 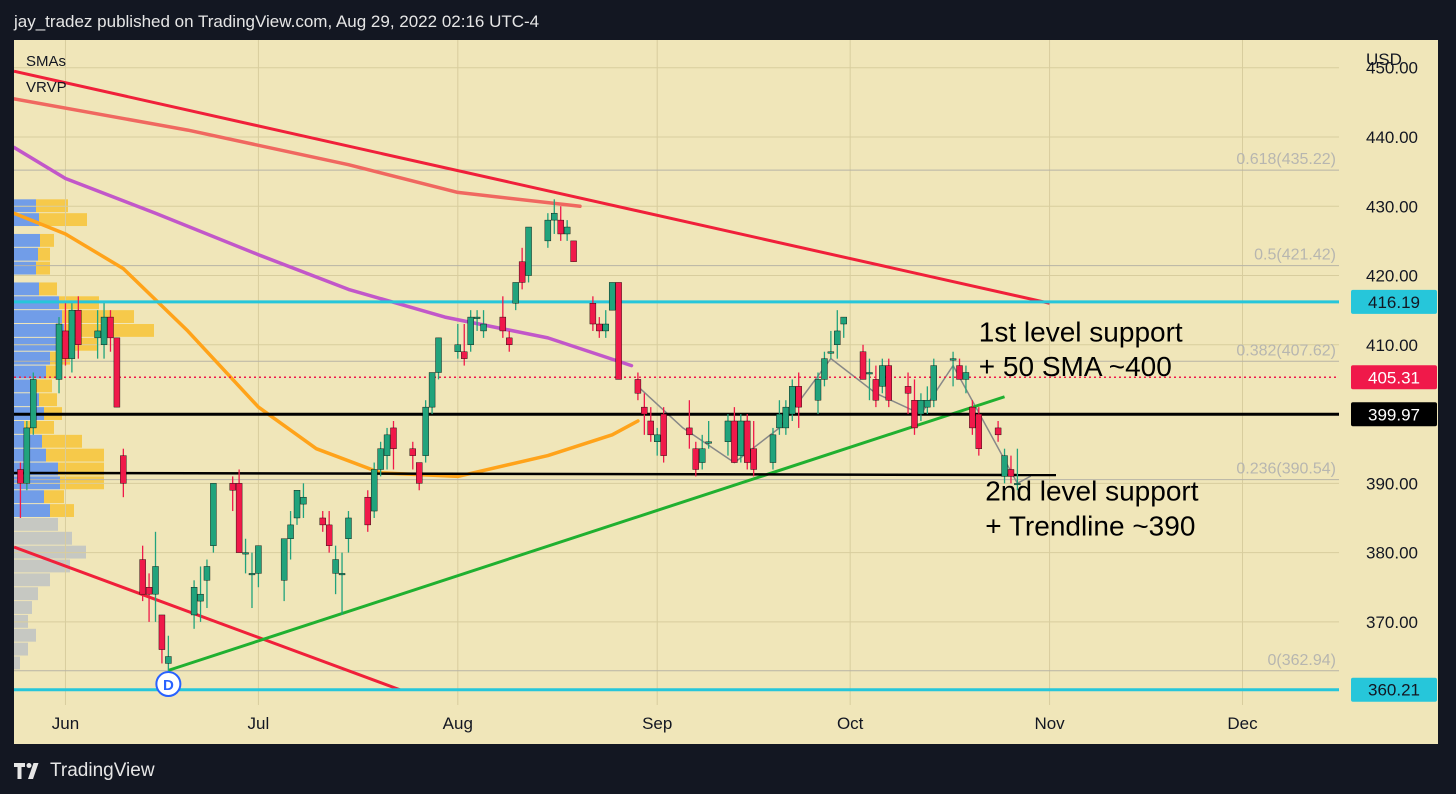 What do you see at coordinates (1302, 660) in the screenshot?
I see `fib-label: 0(362.94)` at bounding box center [1302, 660].